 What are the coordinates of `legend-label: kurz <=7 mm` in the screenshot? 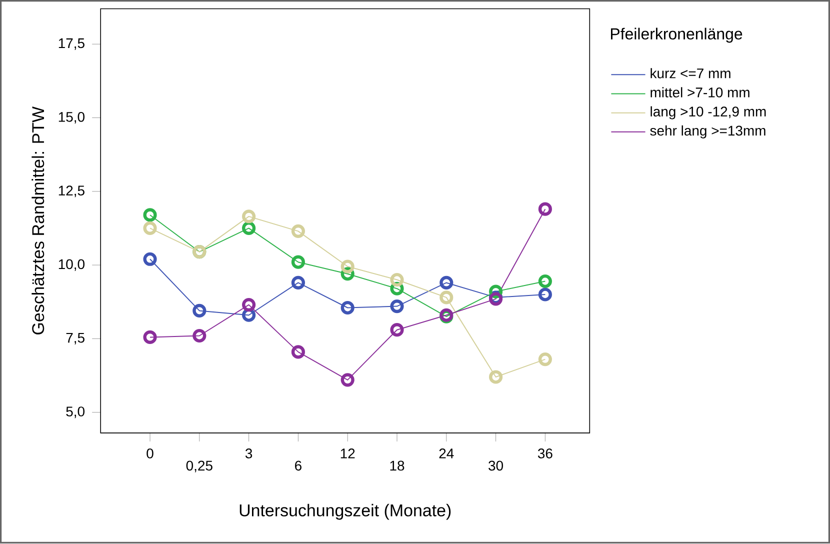 It's located at (690, 73).